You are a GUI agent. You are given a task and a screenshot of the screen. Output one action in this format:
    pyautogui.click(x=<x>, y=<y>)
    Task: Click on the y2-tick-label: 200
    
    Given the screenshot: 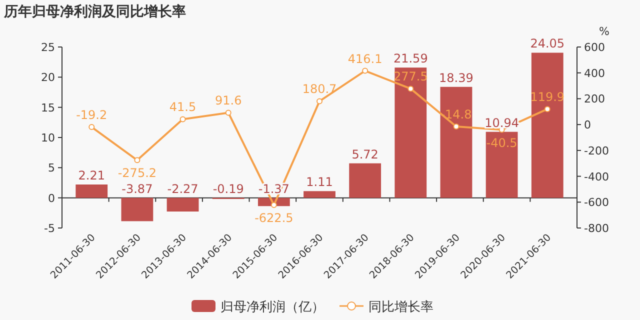 What is the action you would take?
    pyautogui.click(x=594, y=99)
    